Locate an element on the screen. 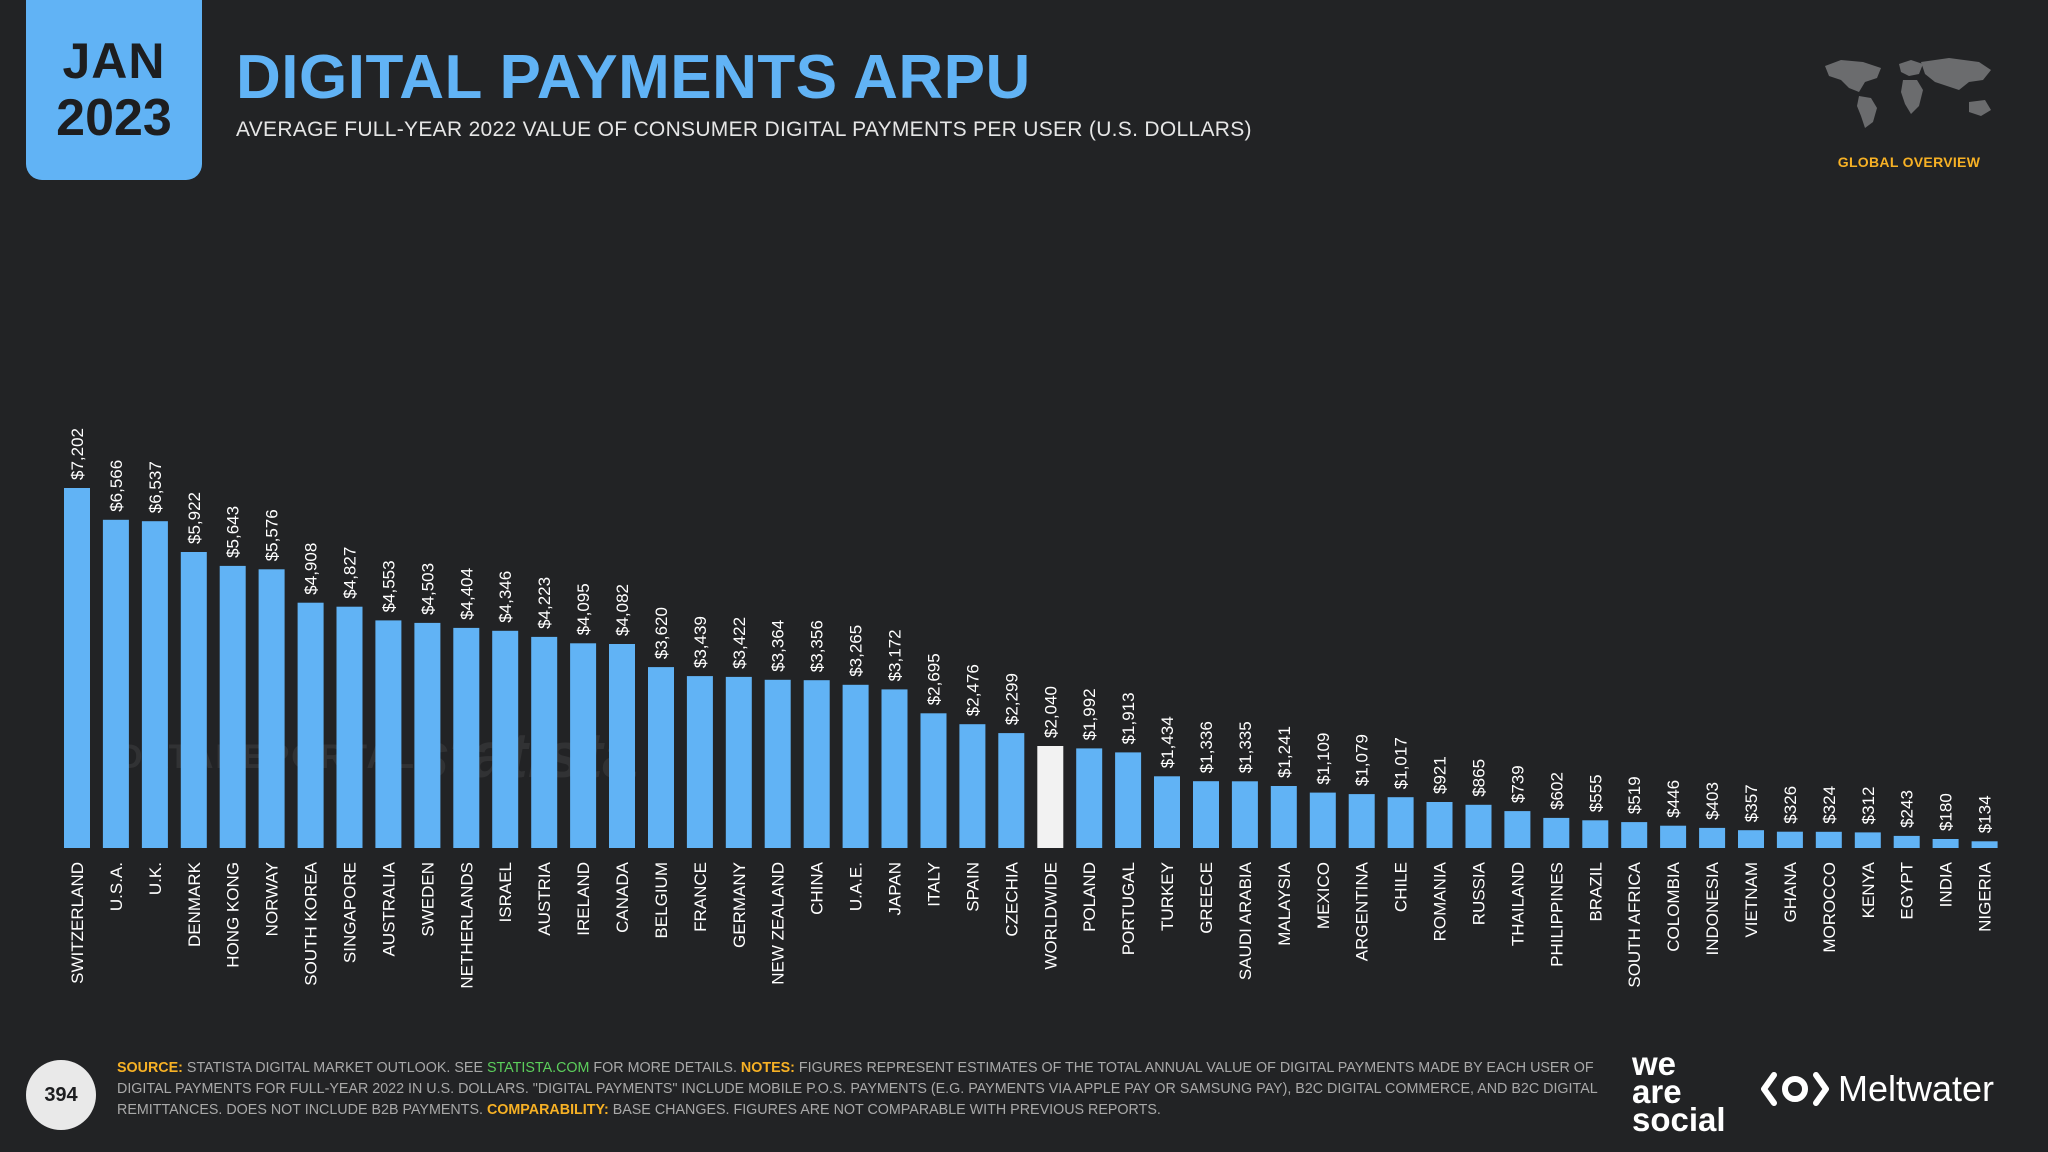  category-label: INDIA is located at coordinates (1946, 884).